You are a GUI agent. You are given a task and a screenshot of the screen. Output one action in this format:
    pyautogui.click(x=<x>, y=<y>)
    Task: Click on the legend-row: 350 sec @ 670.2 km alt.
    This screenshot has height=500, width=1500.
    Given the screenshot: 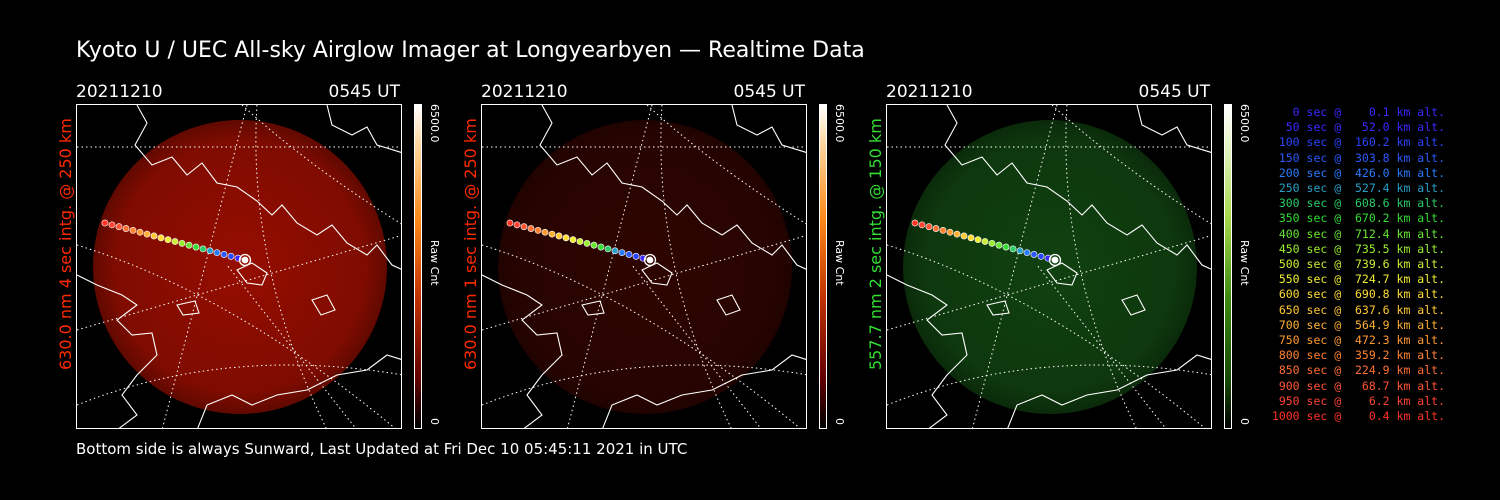 What is the action you would take?
    pyautogui.click(x=1358, y=218)
    